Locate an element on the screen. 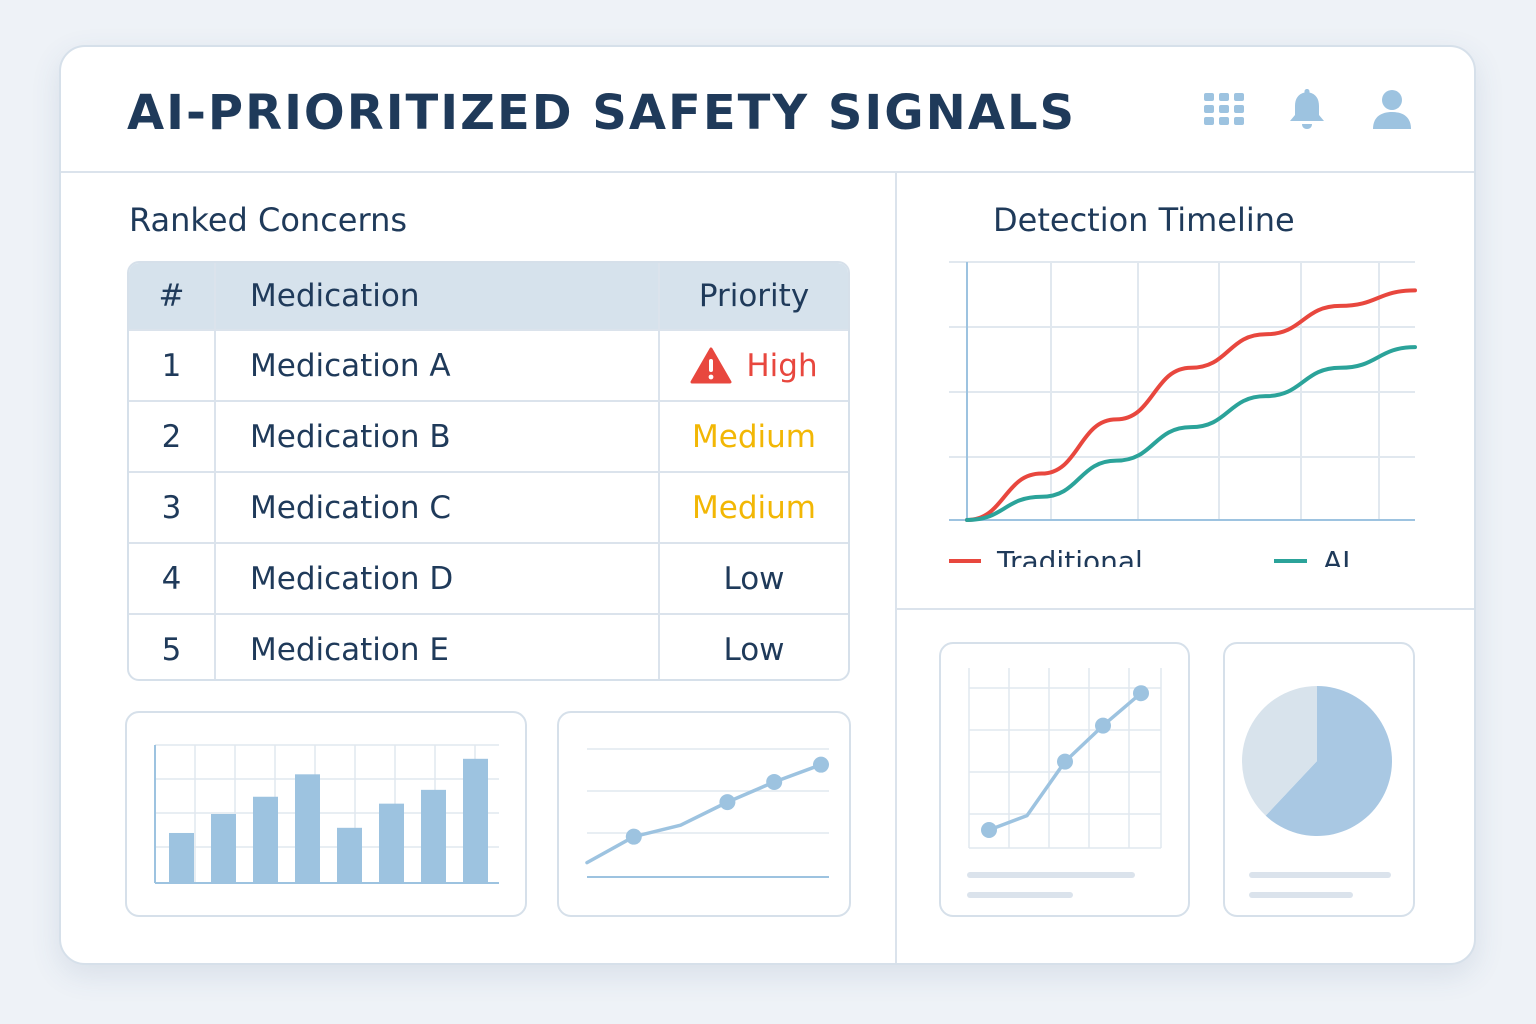 The width and height of the screenshot is (1536, 1024). timeline-legend: Traditional AI is located at coordinates (1149, 556).